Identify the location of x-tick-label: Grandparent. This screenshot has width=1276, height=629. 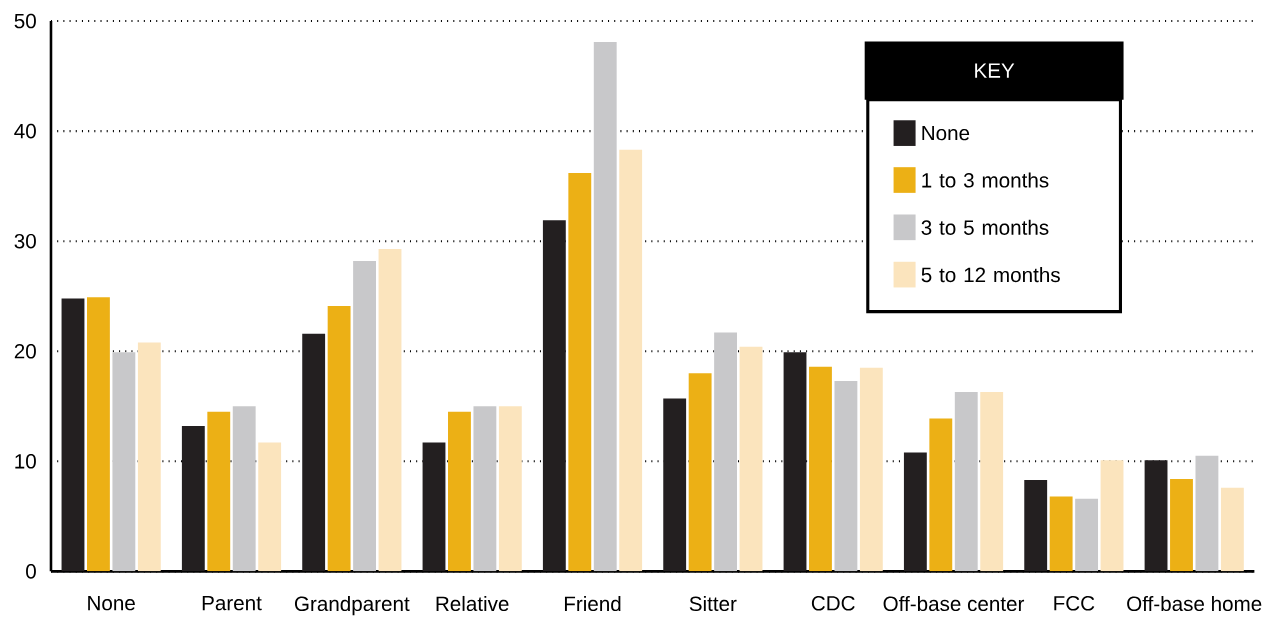
(352, 605).